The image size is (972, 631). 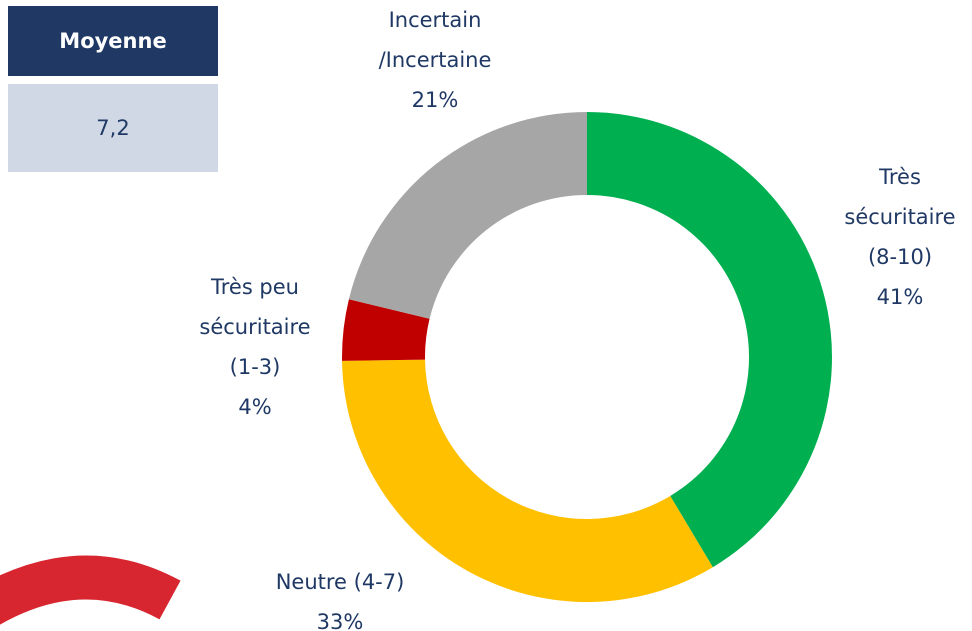 What do you see at coordinates (340, 620) in the screenshot?
I see `value-label: 33%` at bounding box center [340, 620].